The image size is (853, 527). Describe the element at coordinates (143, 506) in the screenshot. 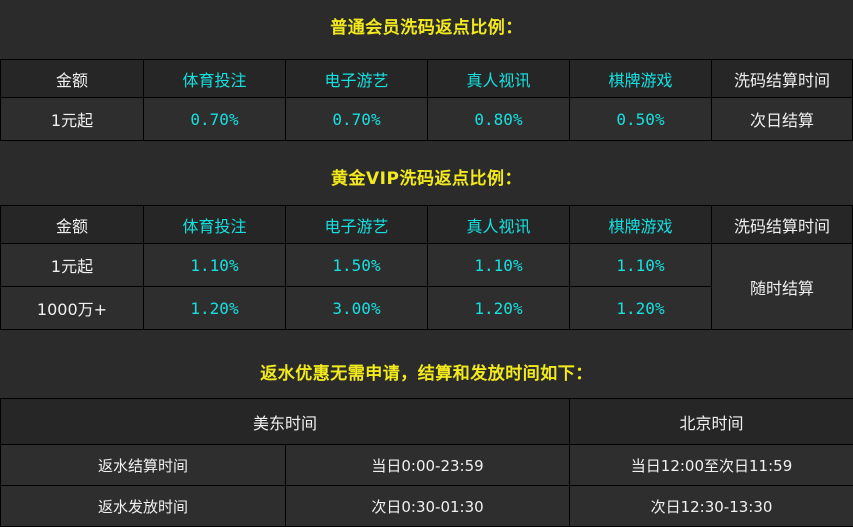

I see `cell-row-label: 返水发放时间` at that location.